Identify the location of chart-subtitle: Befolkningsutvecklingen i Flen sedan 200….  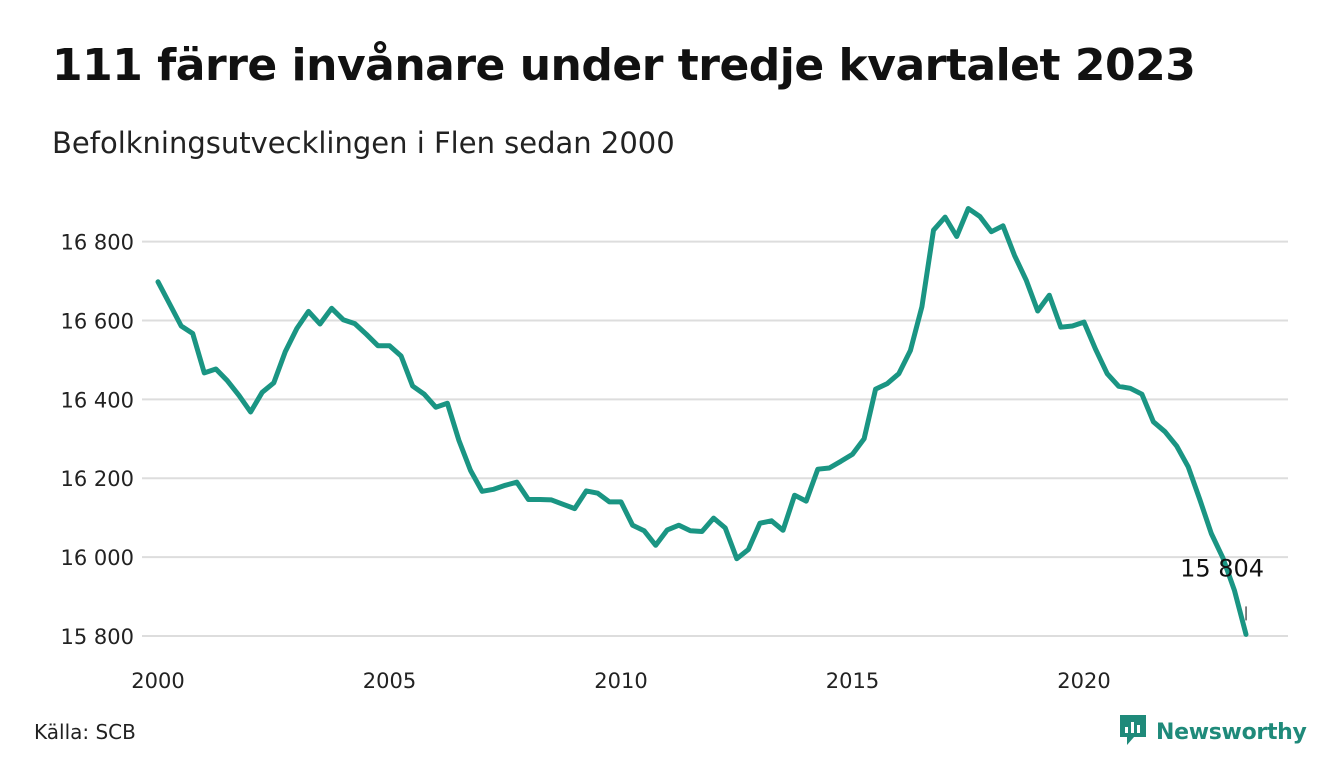
(363, 143).